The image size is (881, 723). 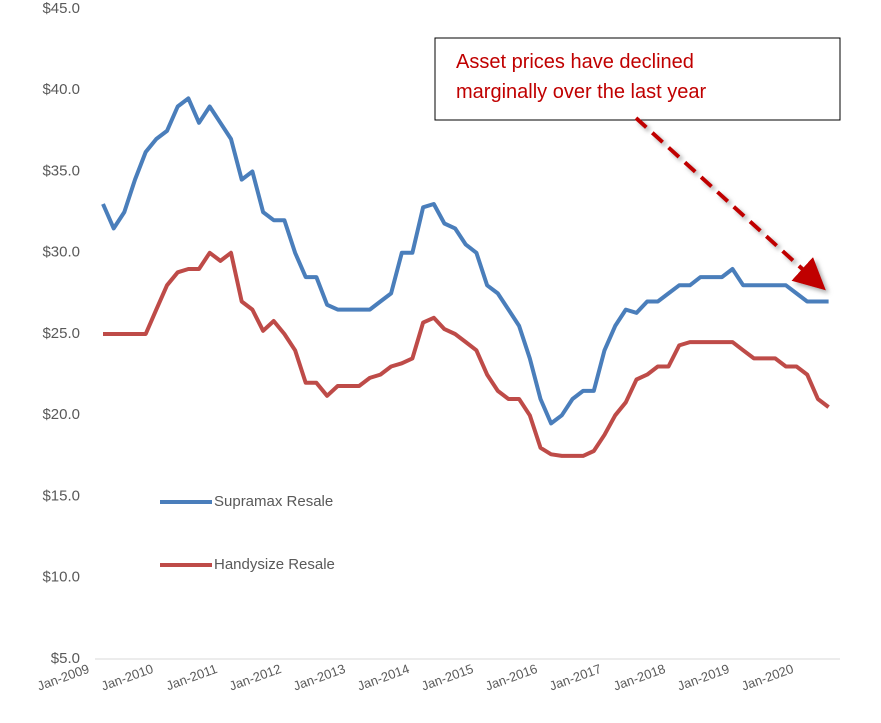 What do you see at coordinates (61, 333) in the screenshot?
I see `y-tick-label: $25.0` at bounding box center [61, 333].